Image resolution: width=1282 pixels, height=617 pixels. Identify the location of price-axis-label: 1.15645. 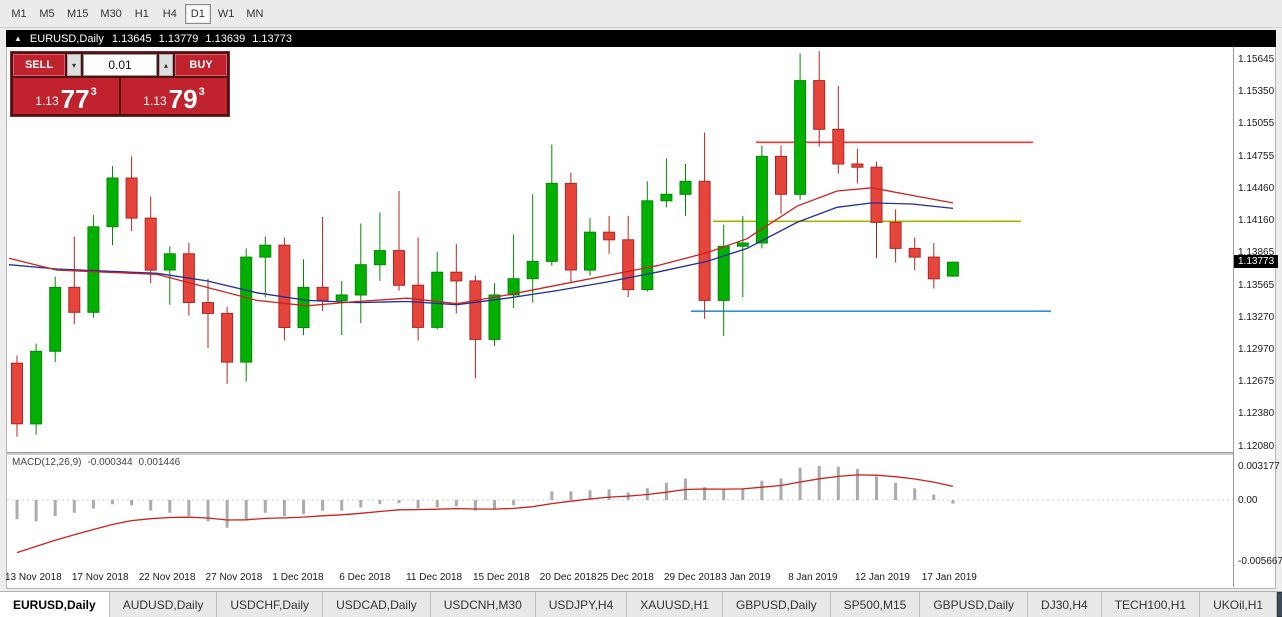
(1256, 60).